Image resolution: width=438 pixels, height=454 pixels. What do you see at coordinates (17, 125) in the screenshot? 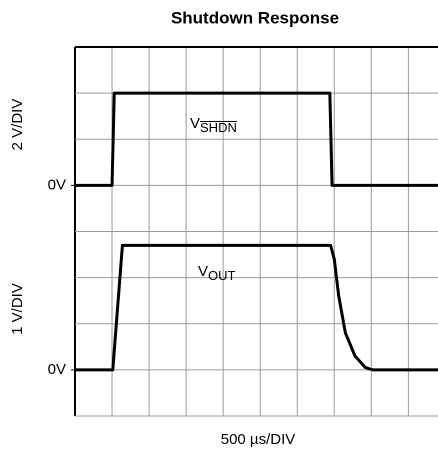
I see `y-axis-label: 2 V/DIV` at bounding box center [17, 125].